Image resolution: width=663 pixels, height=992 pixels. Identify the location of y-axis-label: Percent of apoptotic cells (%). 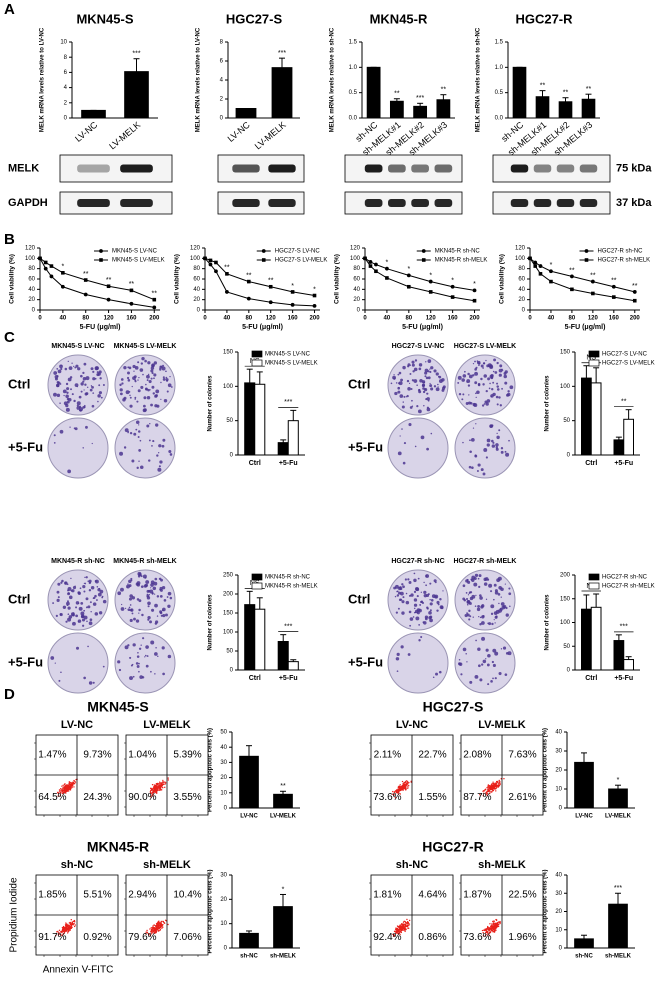
(546, 911).